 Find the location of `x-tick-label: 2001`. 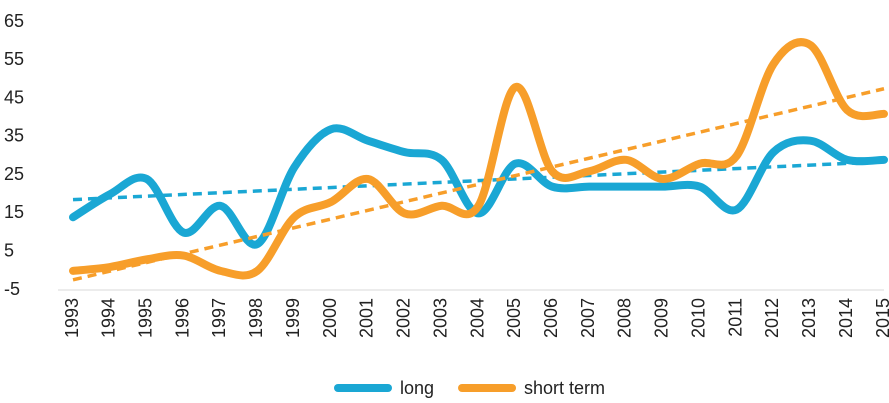

x-tick-label: 2001 is located at coordinates (367, 318).